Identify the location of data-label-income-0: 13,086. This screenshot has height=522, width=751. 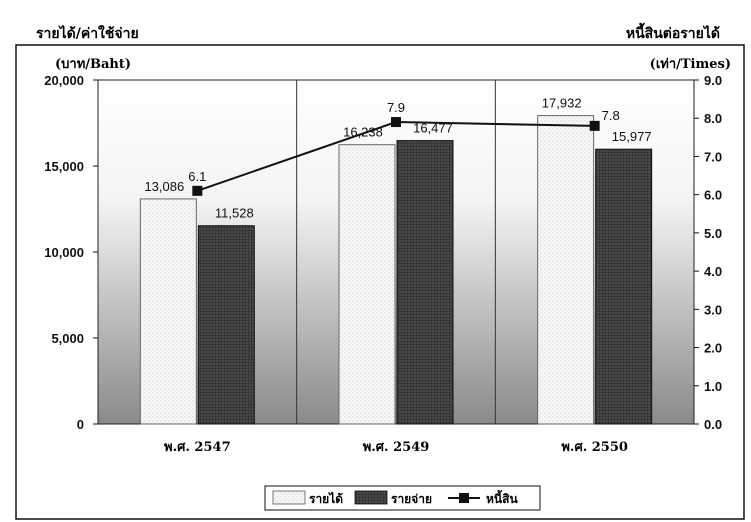
(164, 186).